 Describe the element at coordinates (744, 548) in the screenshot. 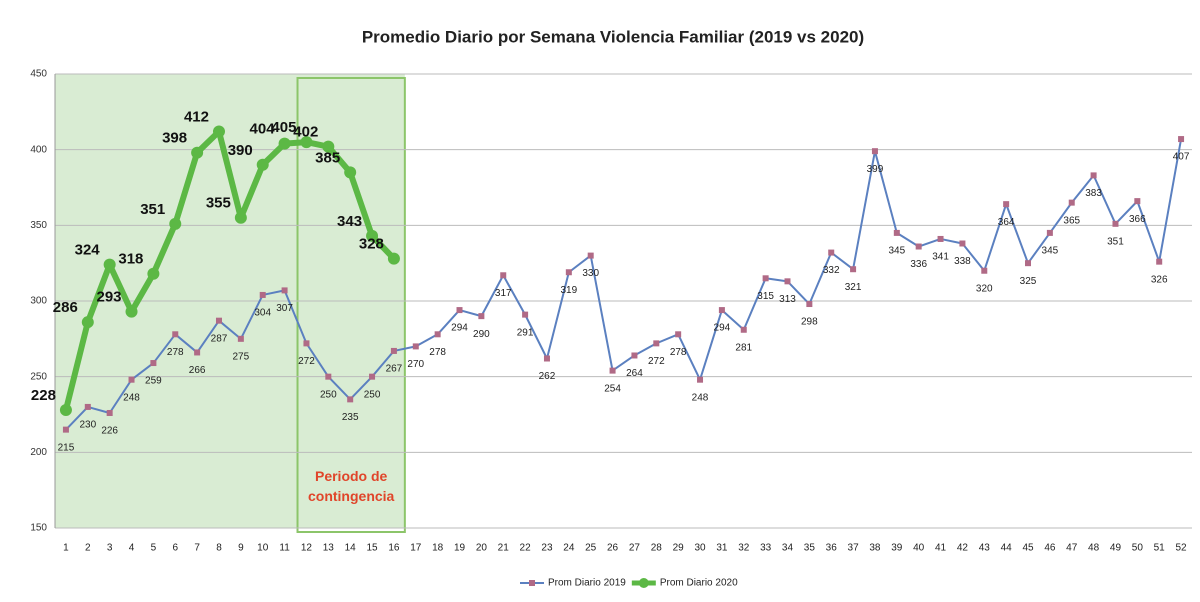

I see `x-tick-label: 32` at that location.